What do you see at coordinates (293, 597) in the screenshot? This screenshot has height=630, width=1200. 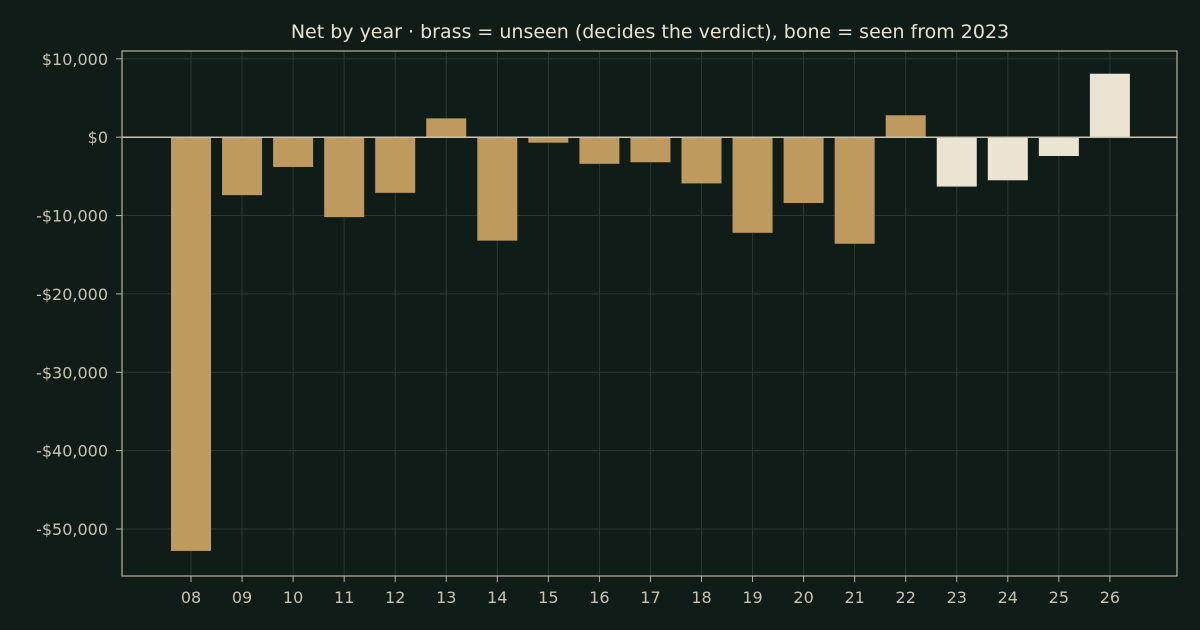 I see `x-tick-label: 10` at bounding box center [293, 597].